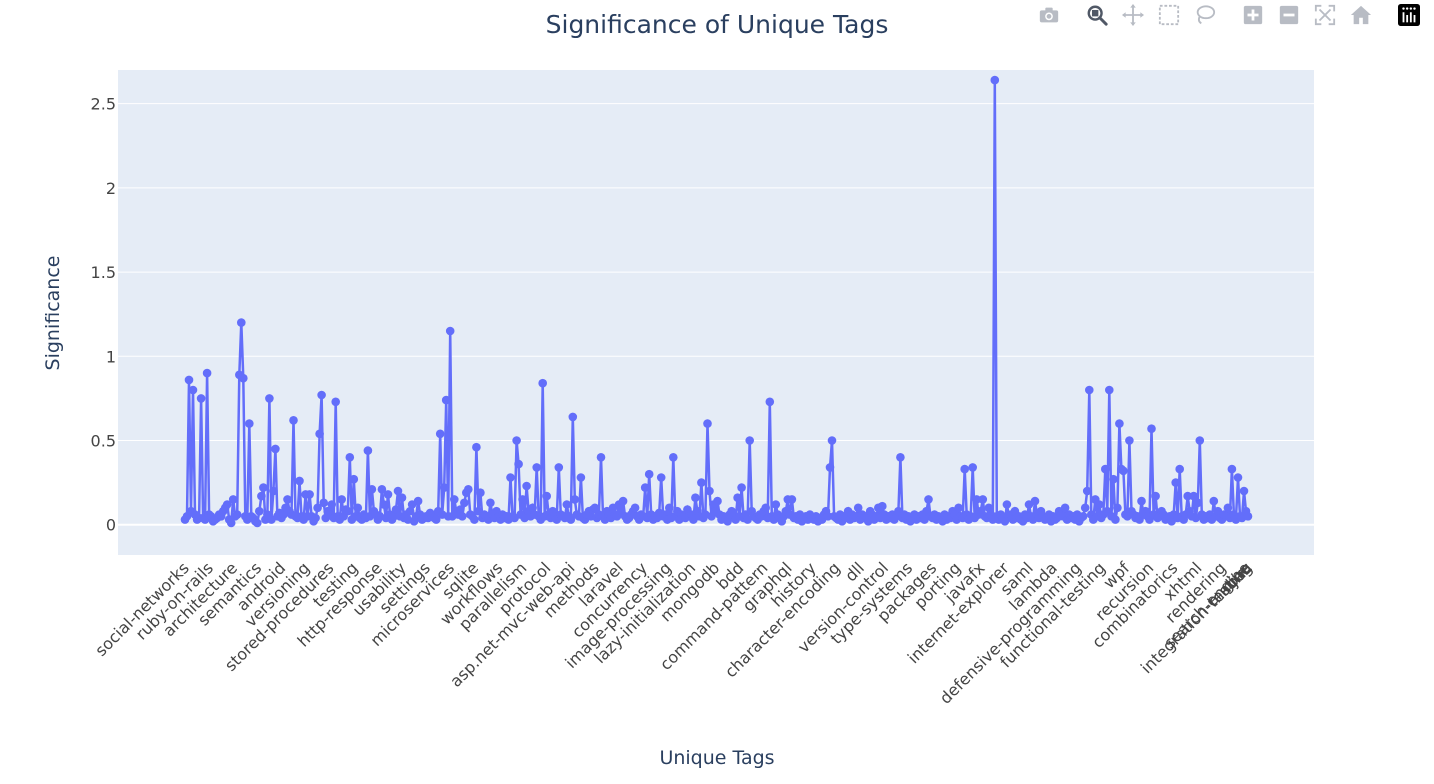 Image resolution: width=1434 pixels, height=784 pixels. I want to click on zoom-icon, so click(1097, 15).